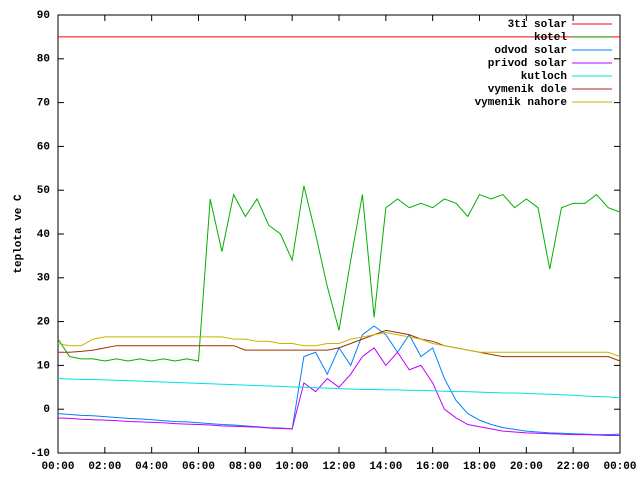 This screenshot has height=480, width=640. I want to click on legend-label: kutloch, so click(544, 77).